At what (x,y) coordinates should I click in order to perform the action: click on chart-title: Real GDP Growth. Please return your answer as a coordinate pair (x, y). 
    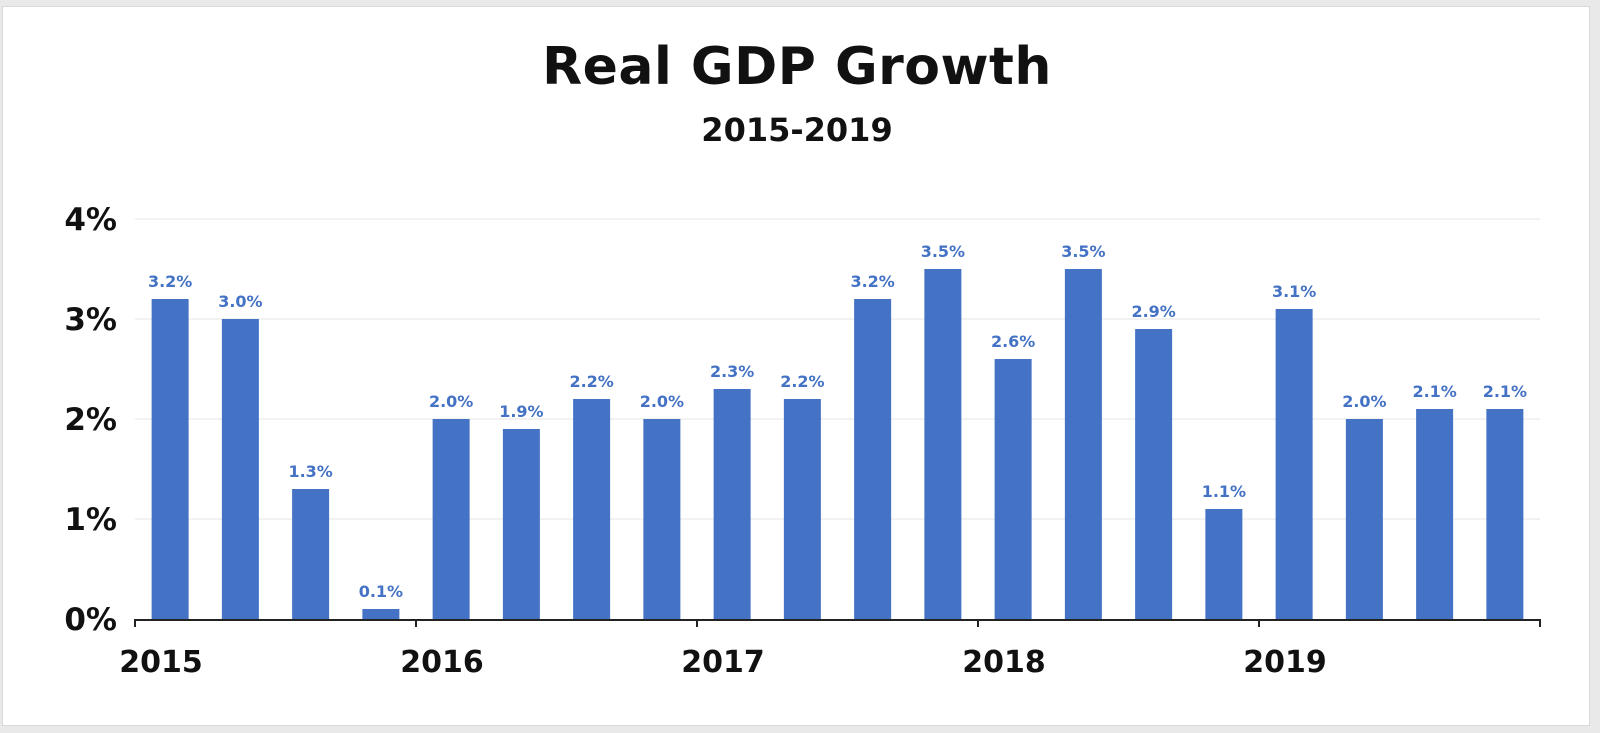
    Looking at the image, I should click on (797, 67).